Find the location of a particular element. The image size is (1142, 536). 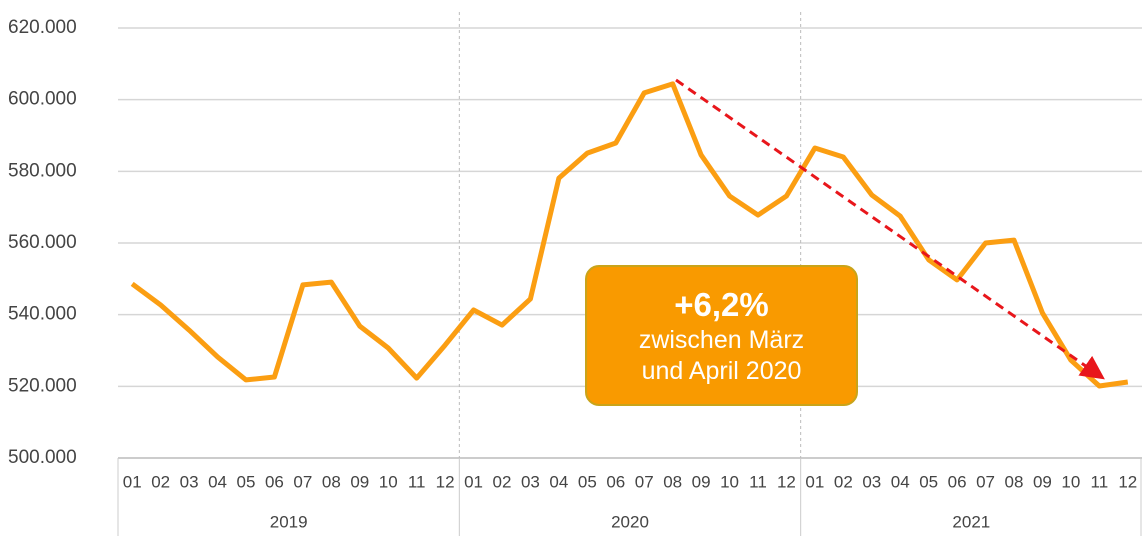

y-tick-label: 600.000 is located at coordinates (42, 99).